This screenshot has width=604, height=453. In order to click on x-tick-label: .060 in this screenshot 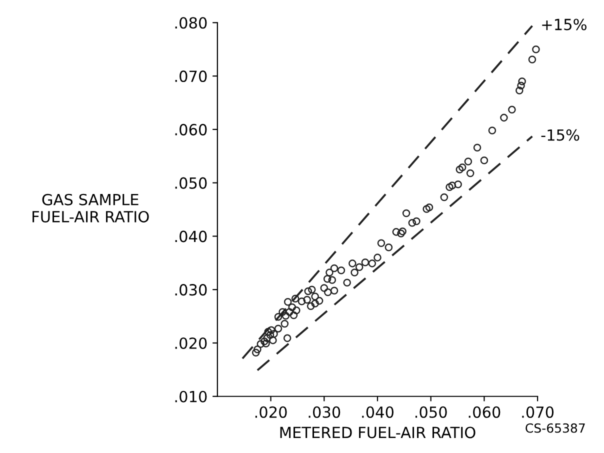, I will do `click(484, 412)`.